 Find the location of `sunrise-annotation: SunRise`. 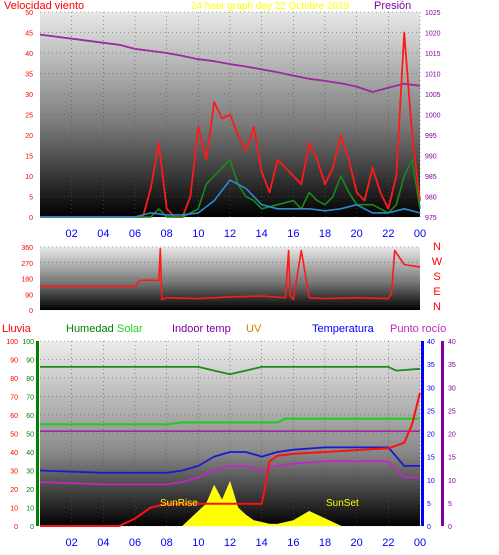

sunrise-annotation: SunRise is located at coordinates (179, 503).